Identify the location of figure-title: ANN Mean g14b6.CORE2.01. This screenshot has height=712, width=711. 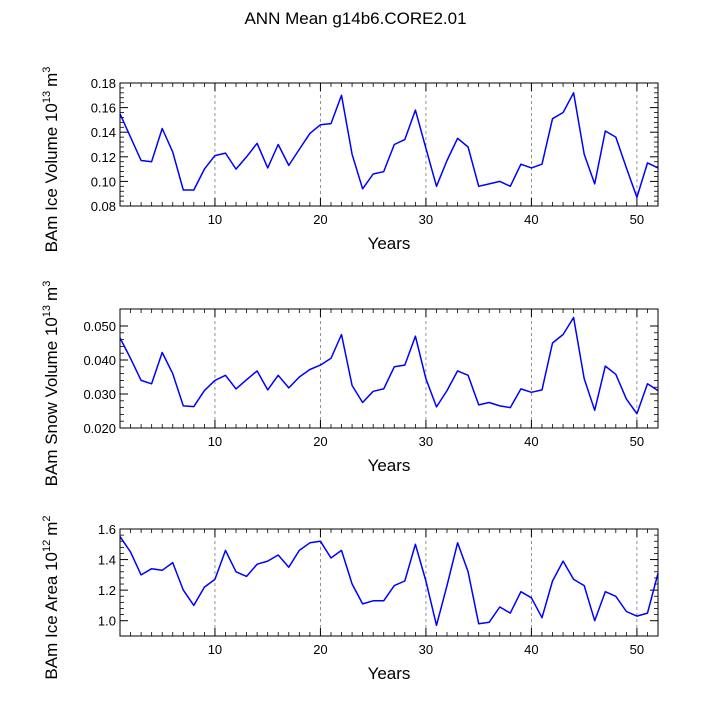
(355, 18).